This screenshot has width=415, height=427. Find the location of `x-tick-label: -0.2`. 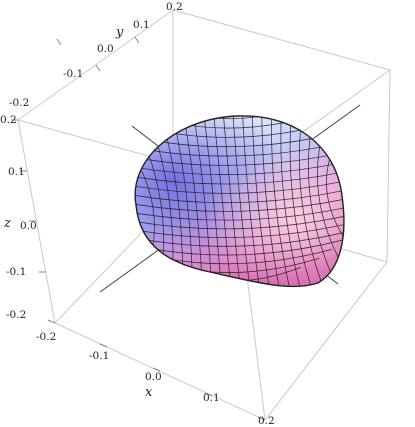

x-tick-label: -0.2 is located at coordinates (46, 337).